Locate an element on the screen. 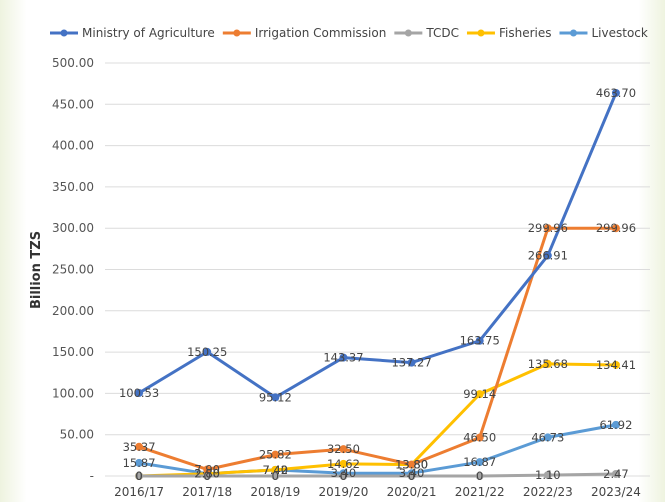 The height and width of the screenshot is (502, 665). series is located at coordinates (377, 474).